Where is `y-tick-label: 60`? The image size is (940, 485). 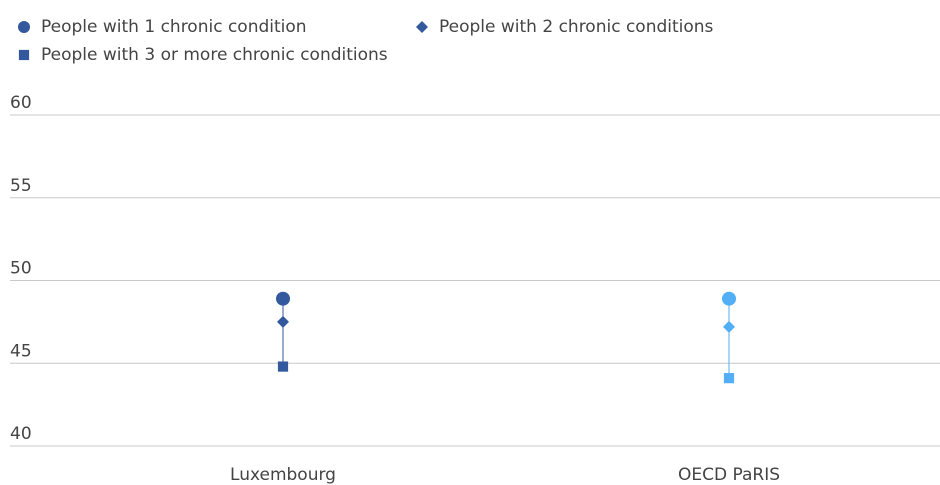 y-tick-label: 60 is located at coordinates (21, 103).